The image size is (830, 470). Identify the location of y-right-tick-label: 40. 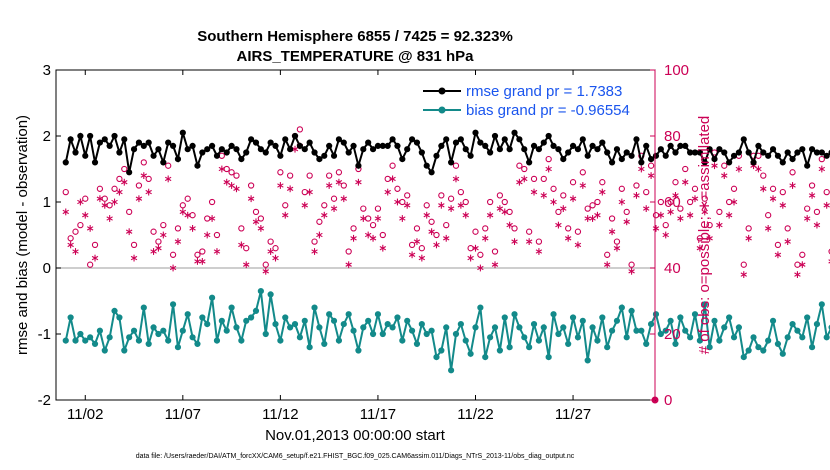
(672, 268).